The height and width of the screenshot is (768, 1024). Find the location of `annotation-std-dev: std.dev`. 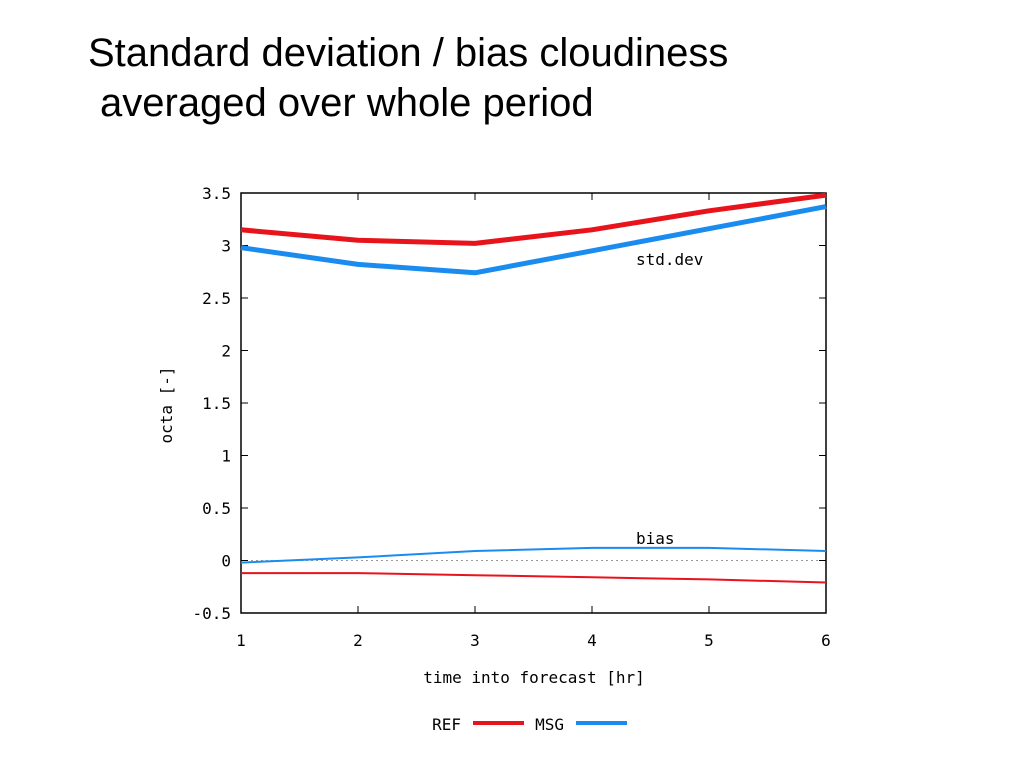

annotation-std-dev: std.dev is located at coordinates (669, 259).